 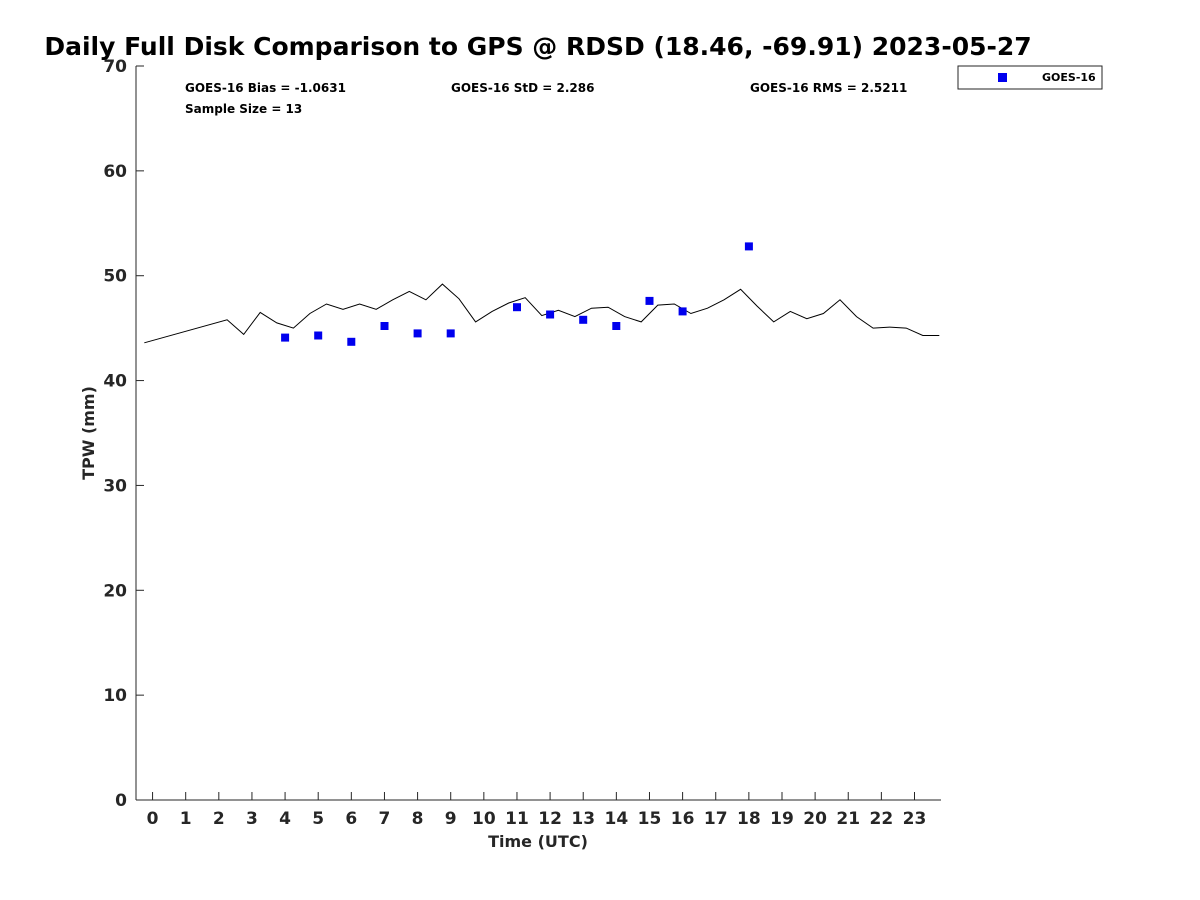 What do you see at coordinates (115, 591) in the screenshot?
I see `y-tick-label: 20` at bounding box center [115, 591].